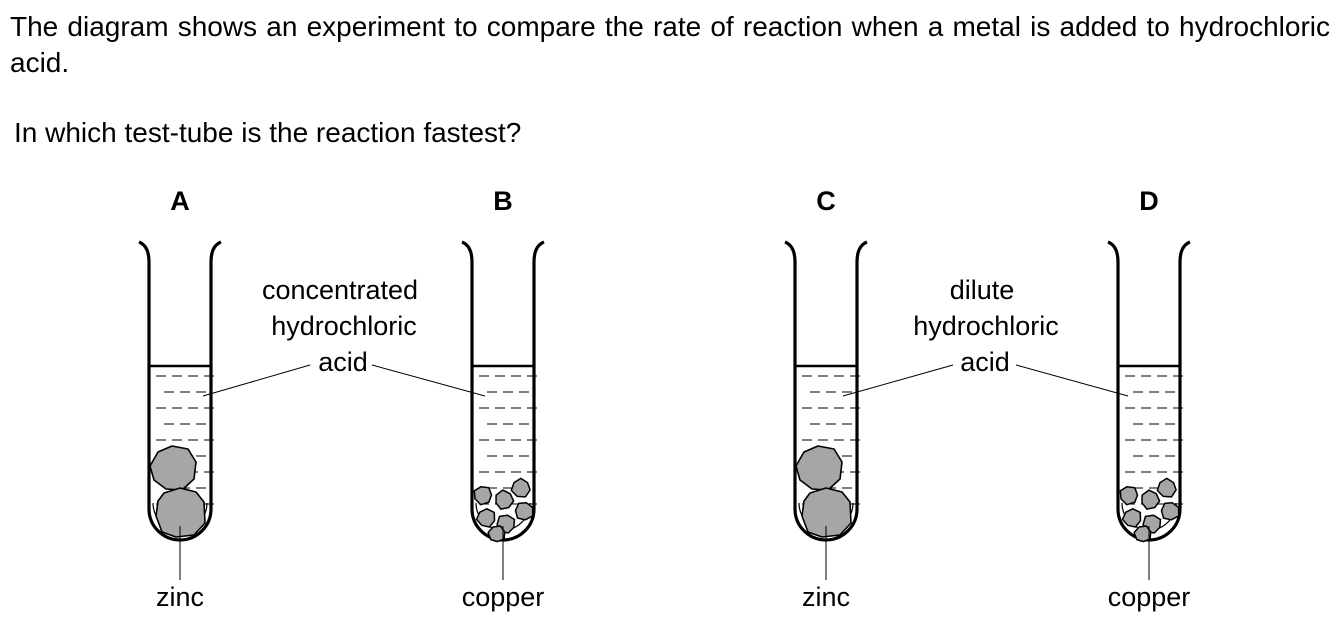 The image size is (1343, 623). What do you see at coordinates (985, 362) in the screenshot?
I see `acid-label-right-line3: acid` at bounding box center [985, 362].